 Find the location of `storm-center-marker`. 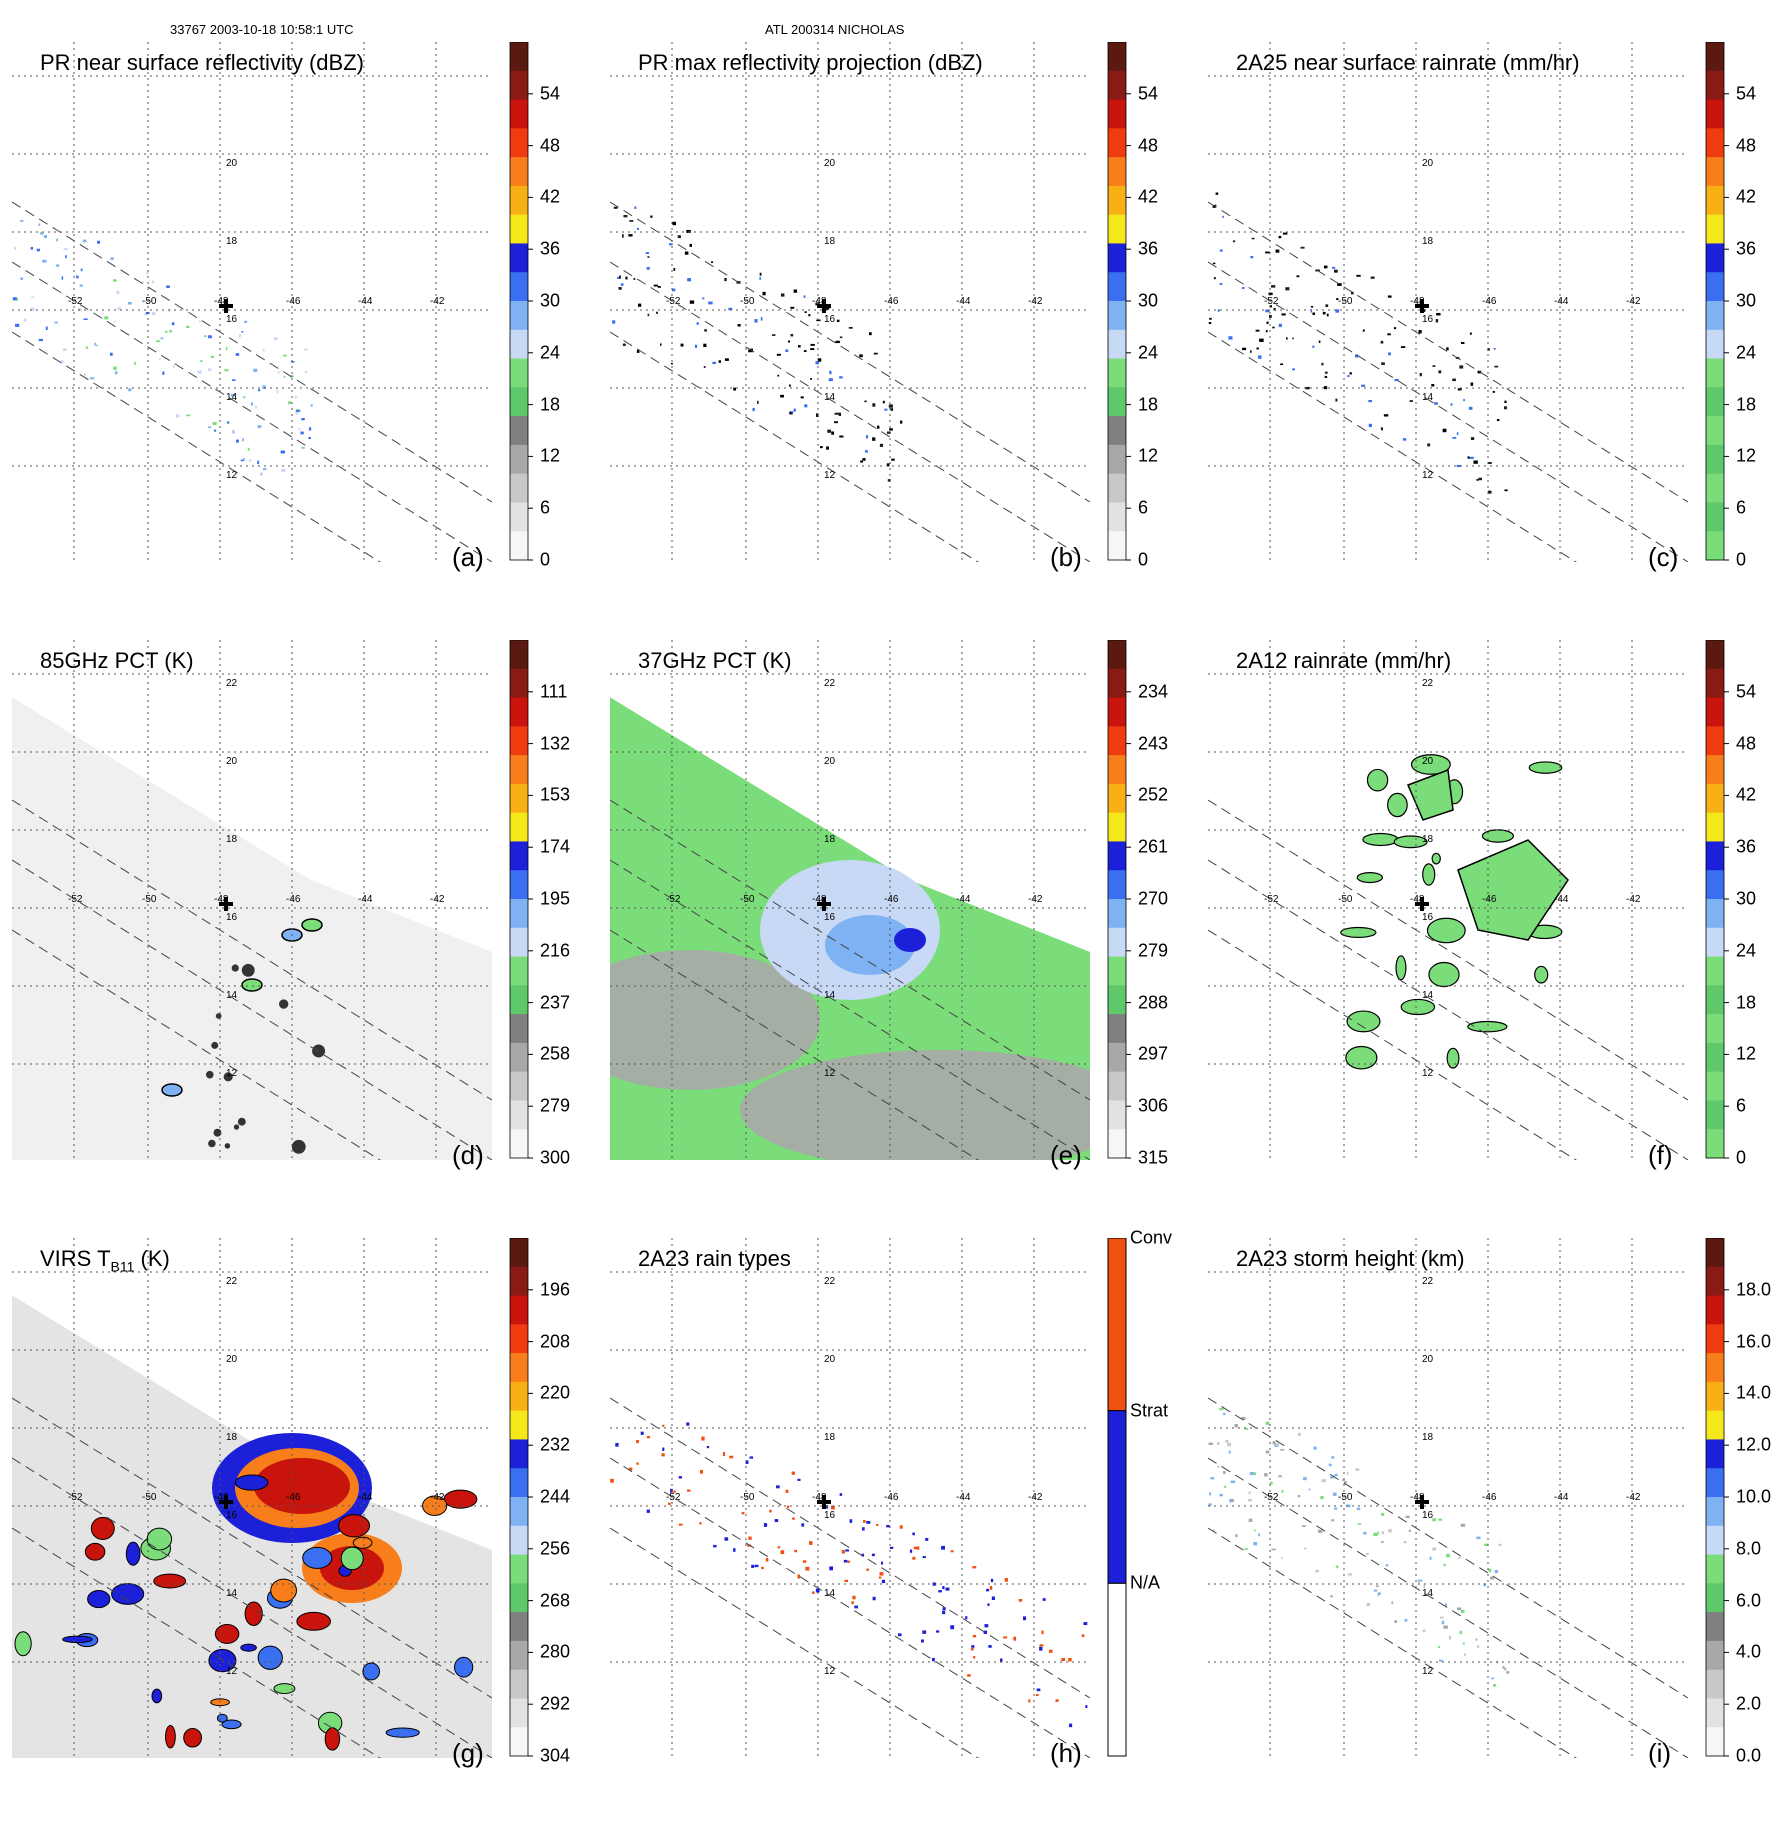

storm-center-marker is located at coordinates (226, 1502).